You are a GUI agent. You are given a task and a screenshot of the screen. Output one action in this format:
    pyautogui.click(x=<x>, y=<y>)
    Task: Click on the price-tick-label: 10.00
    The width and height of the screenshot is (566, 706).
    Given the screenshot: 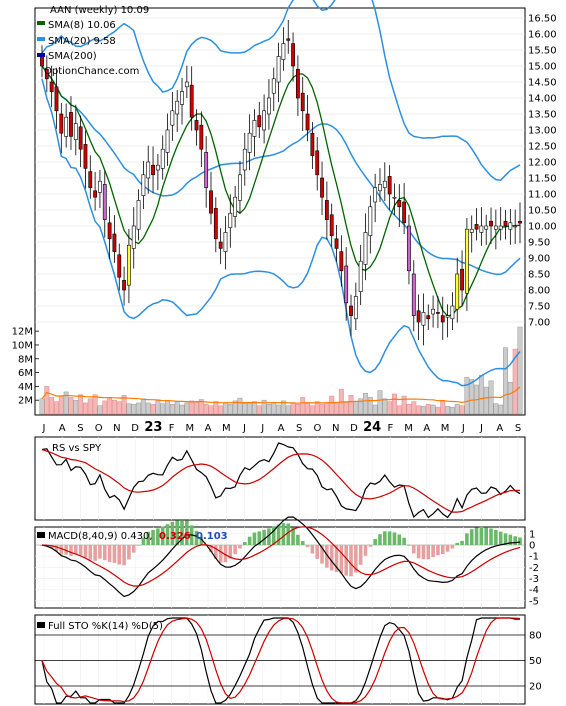 What is the action you would take?
    pyautogui.click(x=542, y=227)
    